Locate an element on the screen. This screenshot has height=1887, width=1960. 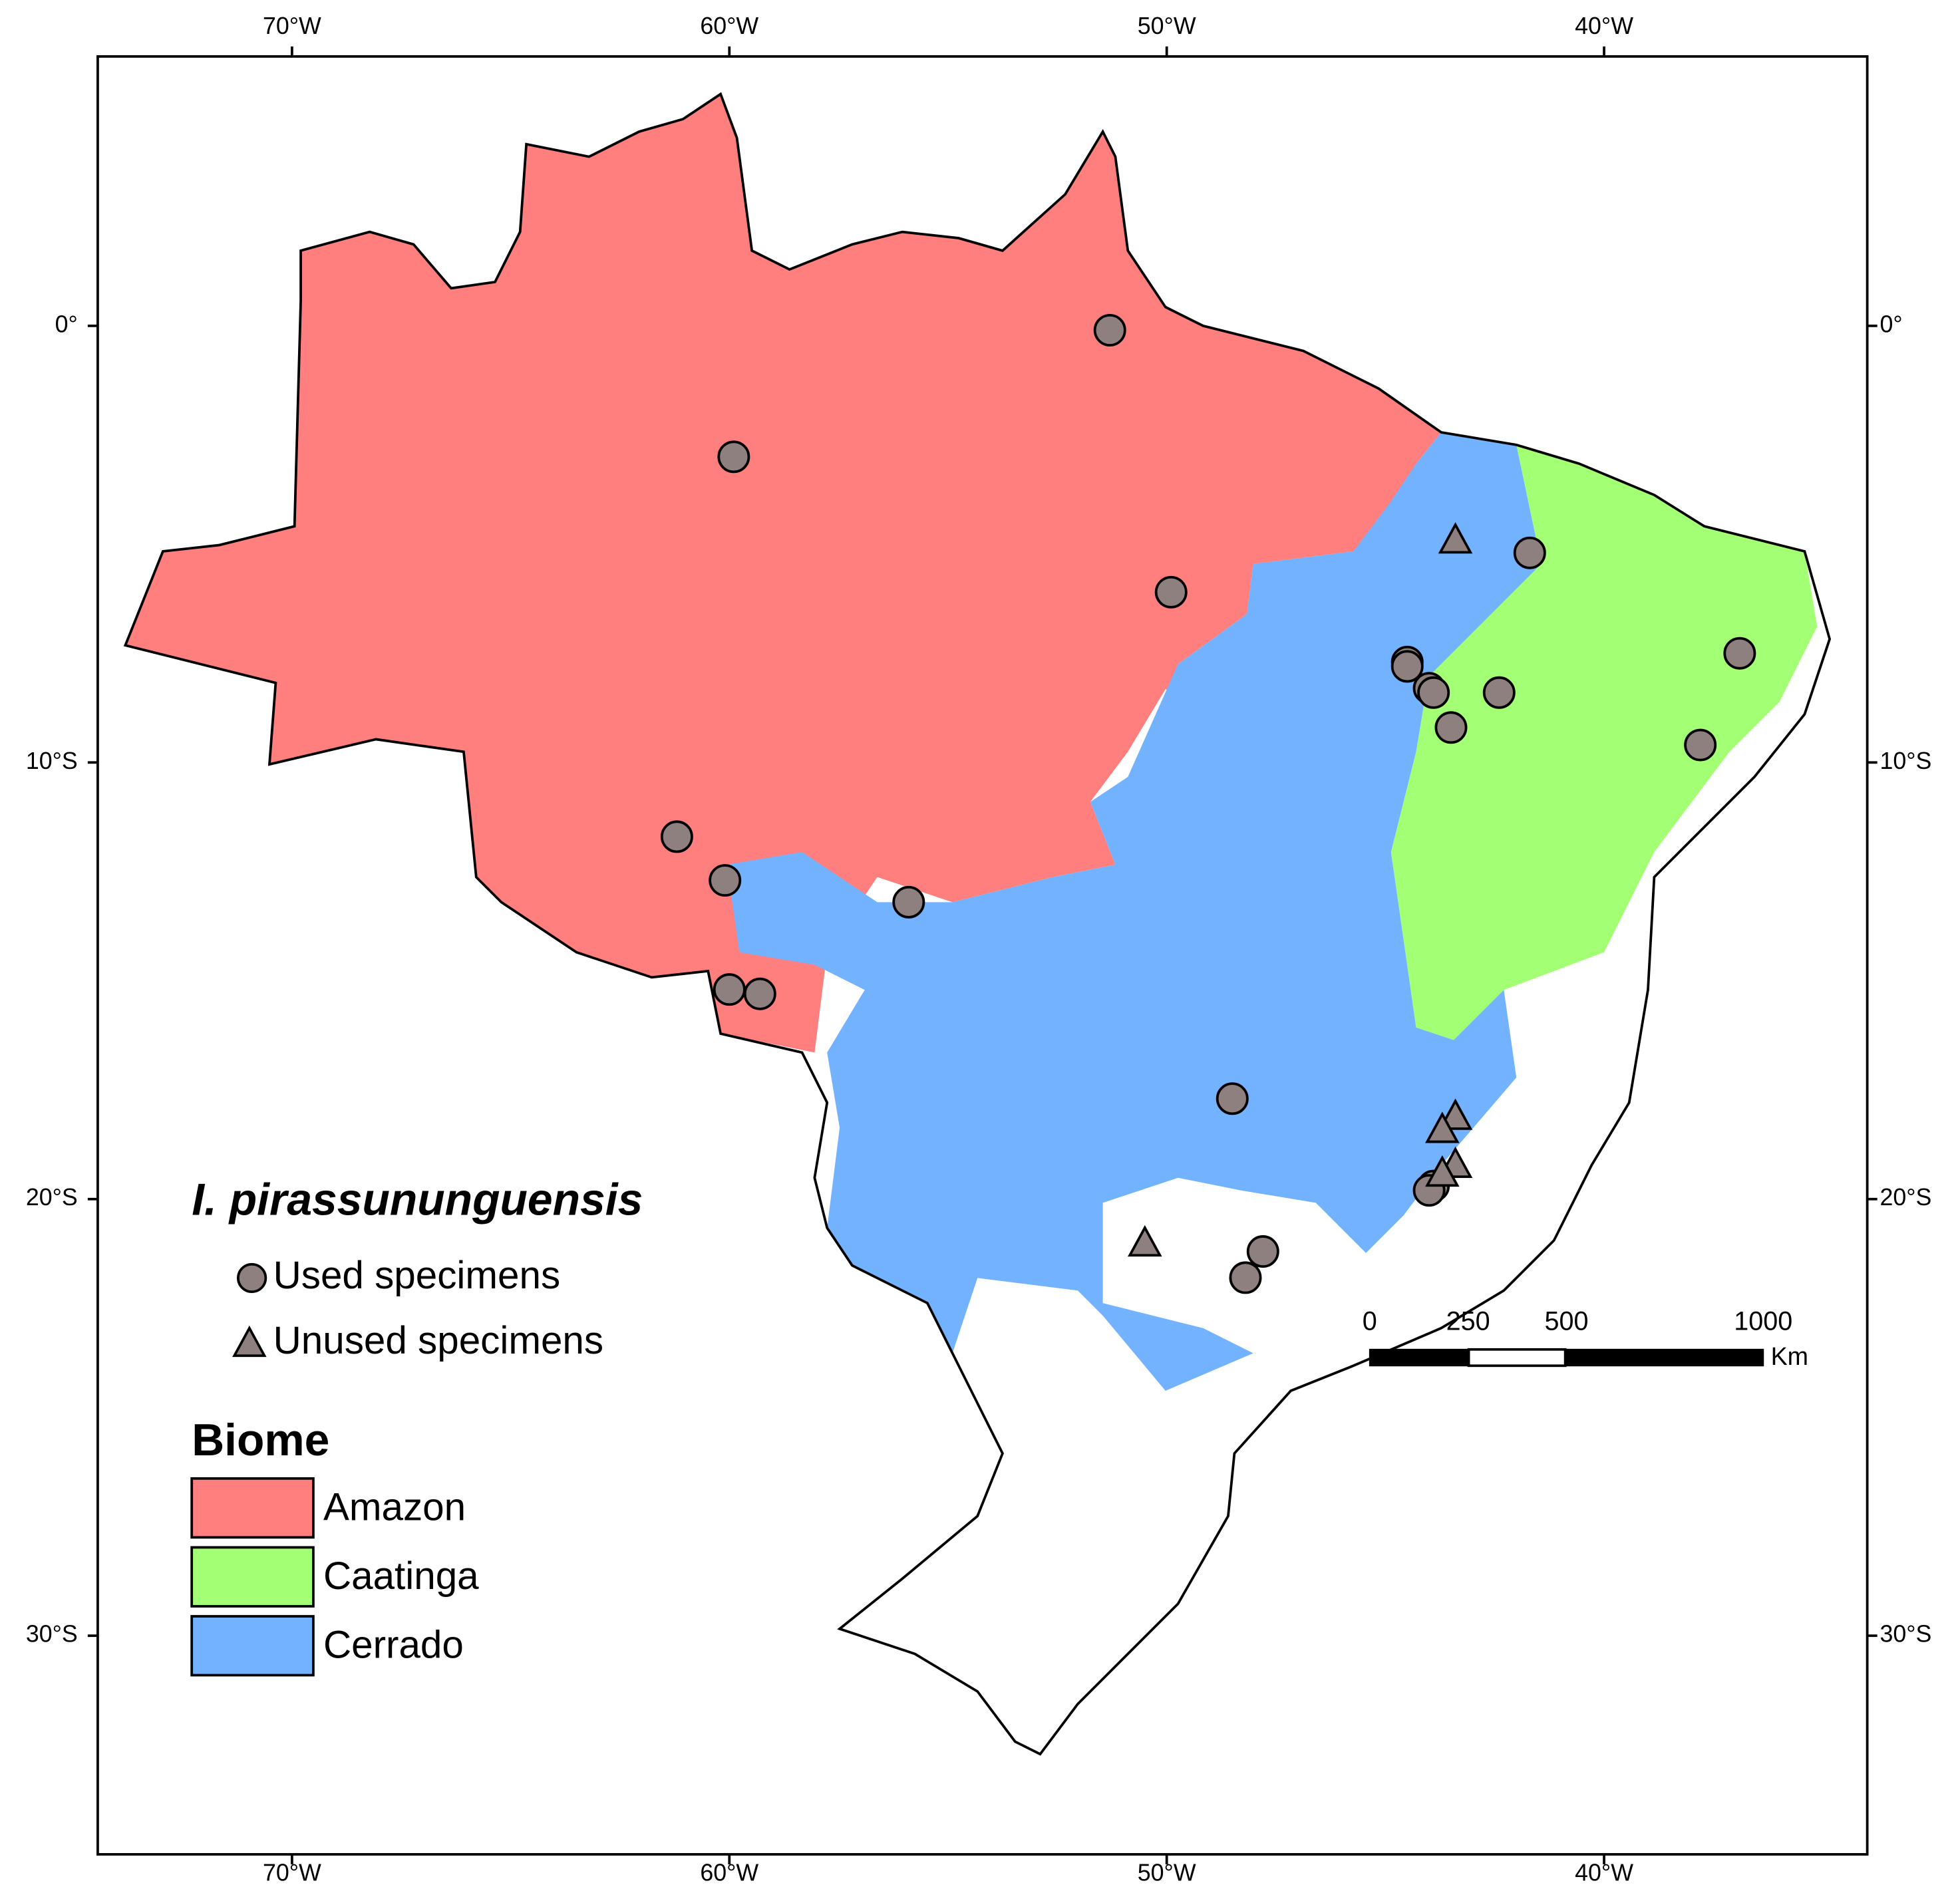
scale-label: 250 is located at coordinates (1468, 1321).